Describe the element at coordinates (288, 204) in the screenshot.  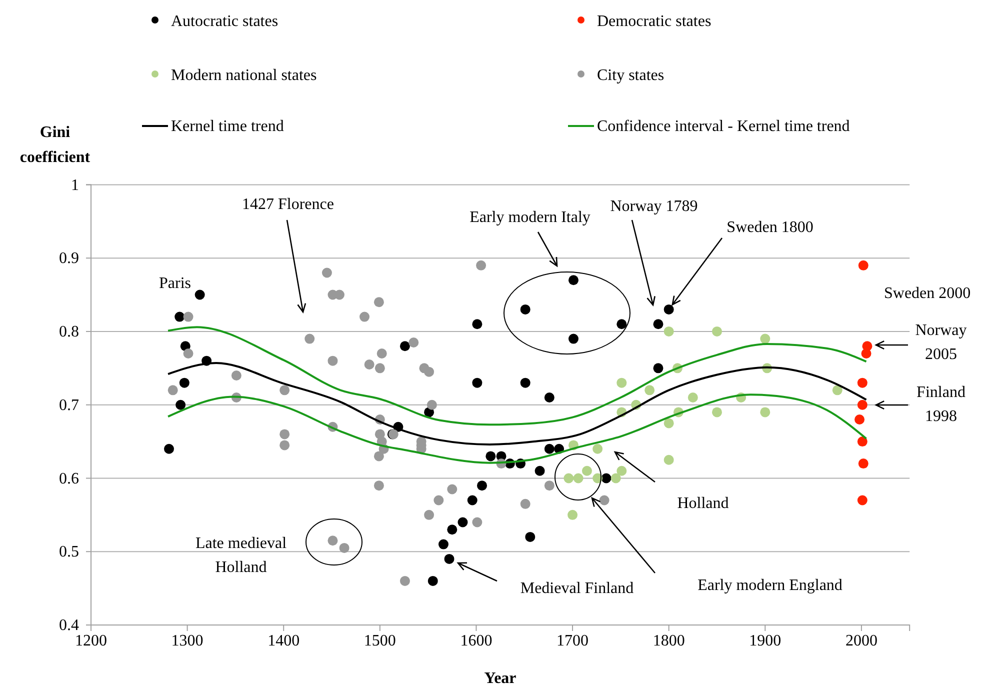
I see `annotation: 1427 Florence` at that location.